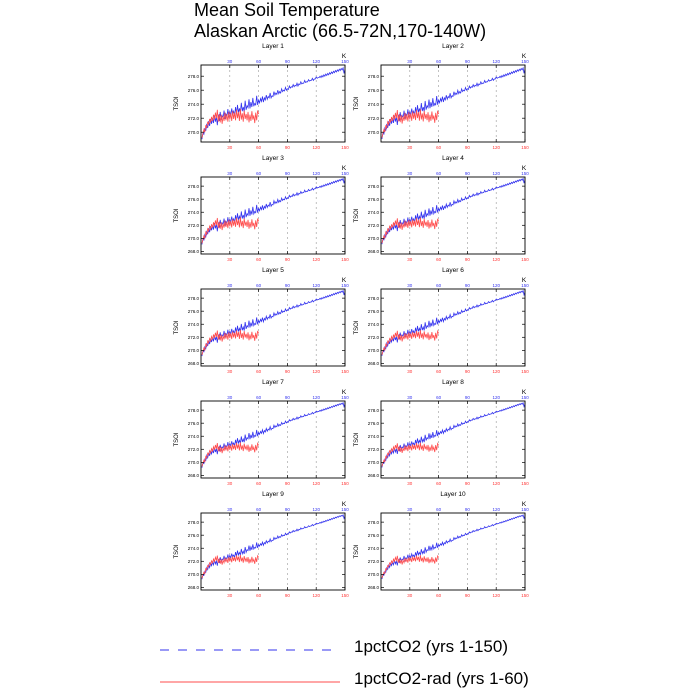 This screenshot has width=700, height=700. Describe the element at coordinates (340, 31) in the screenshot. I see `chart-title-line-2: Alaskan Arctic (66.5-72N,170-140W)` at that location.